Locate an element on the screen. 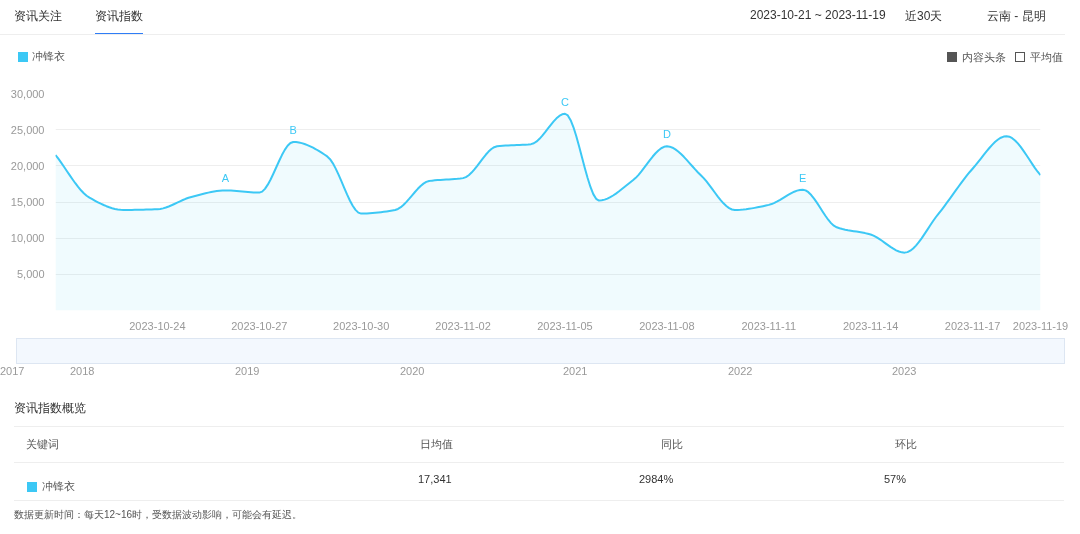  text: 数据更新时间：每天12~16时，受数据波动影响，可能会有延迟。 is located at coordinates (158, 515).